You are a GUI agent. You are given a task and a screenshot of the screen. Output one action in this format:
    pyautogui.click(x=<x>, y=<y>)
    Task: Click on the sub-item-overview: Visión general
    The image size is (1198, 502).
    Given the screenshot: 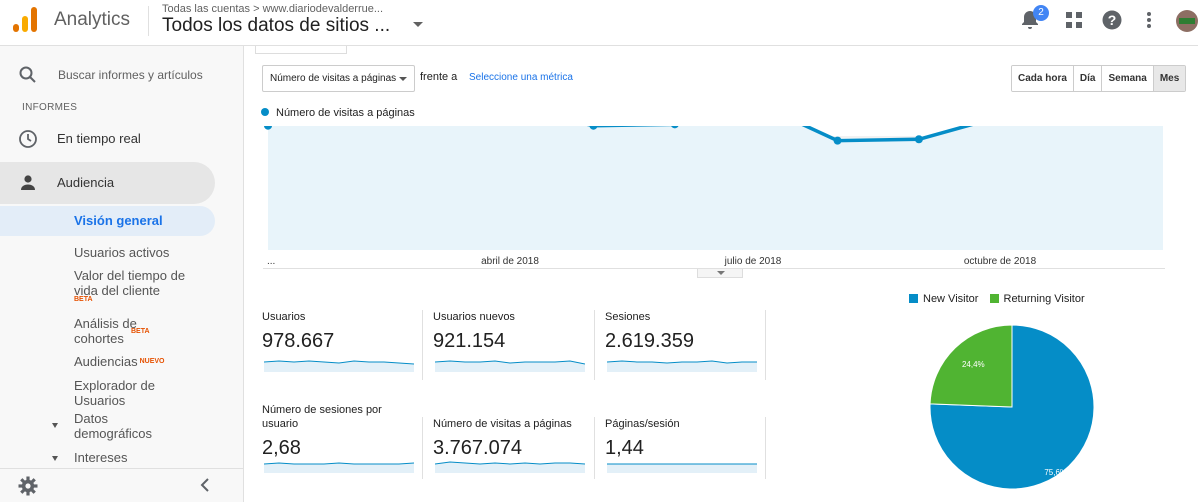 What is the action you would take?
    pyautogui.click(x=107, y=221)
    